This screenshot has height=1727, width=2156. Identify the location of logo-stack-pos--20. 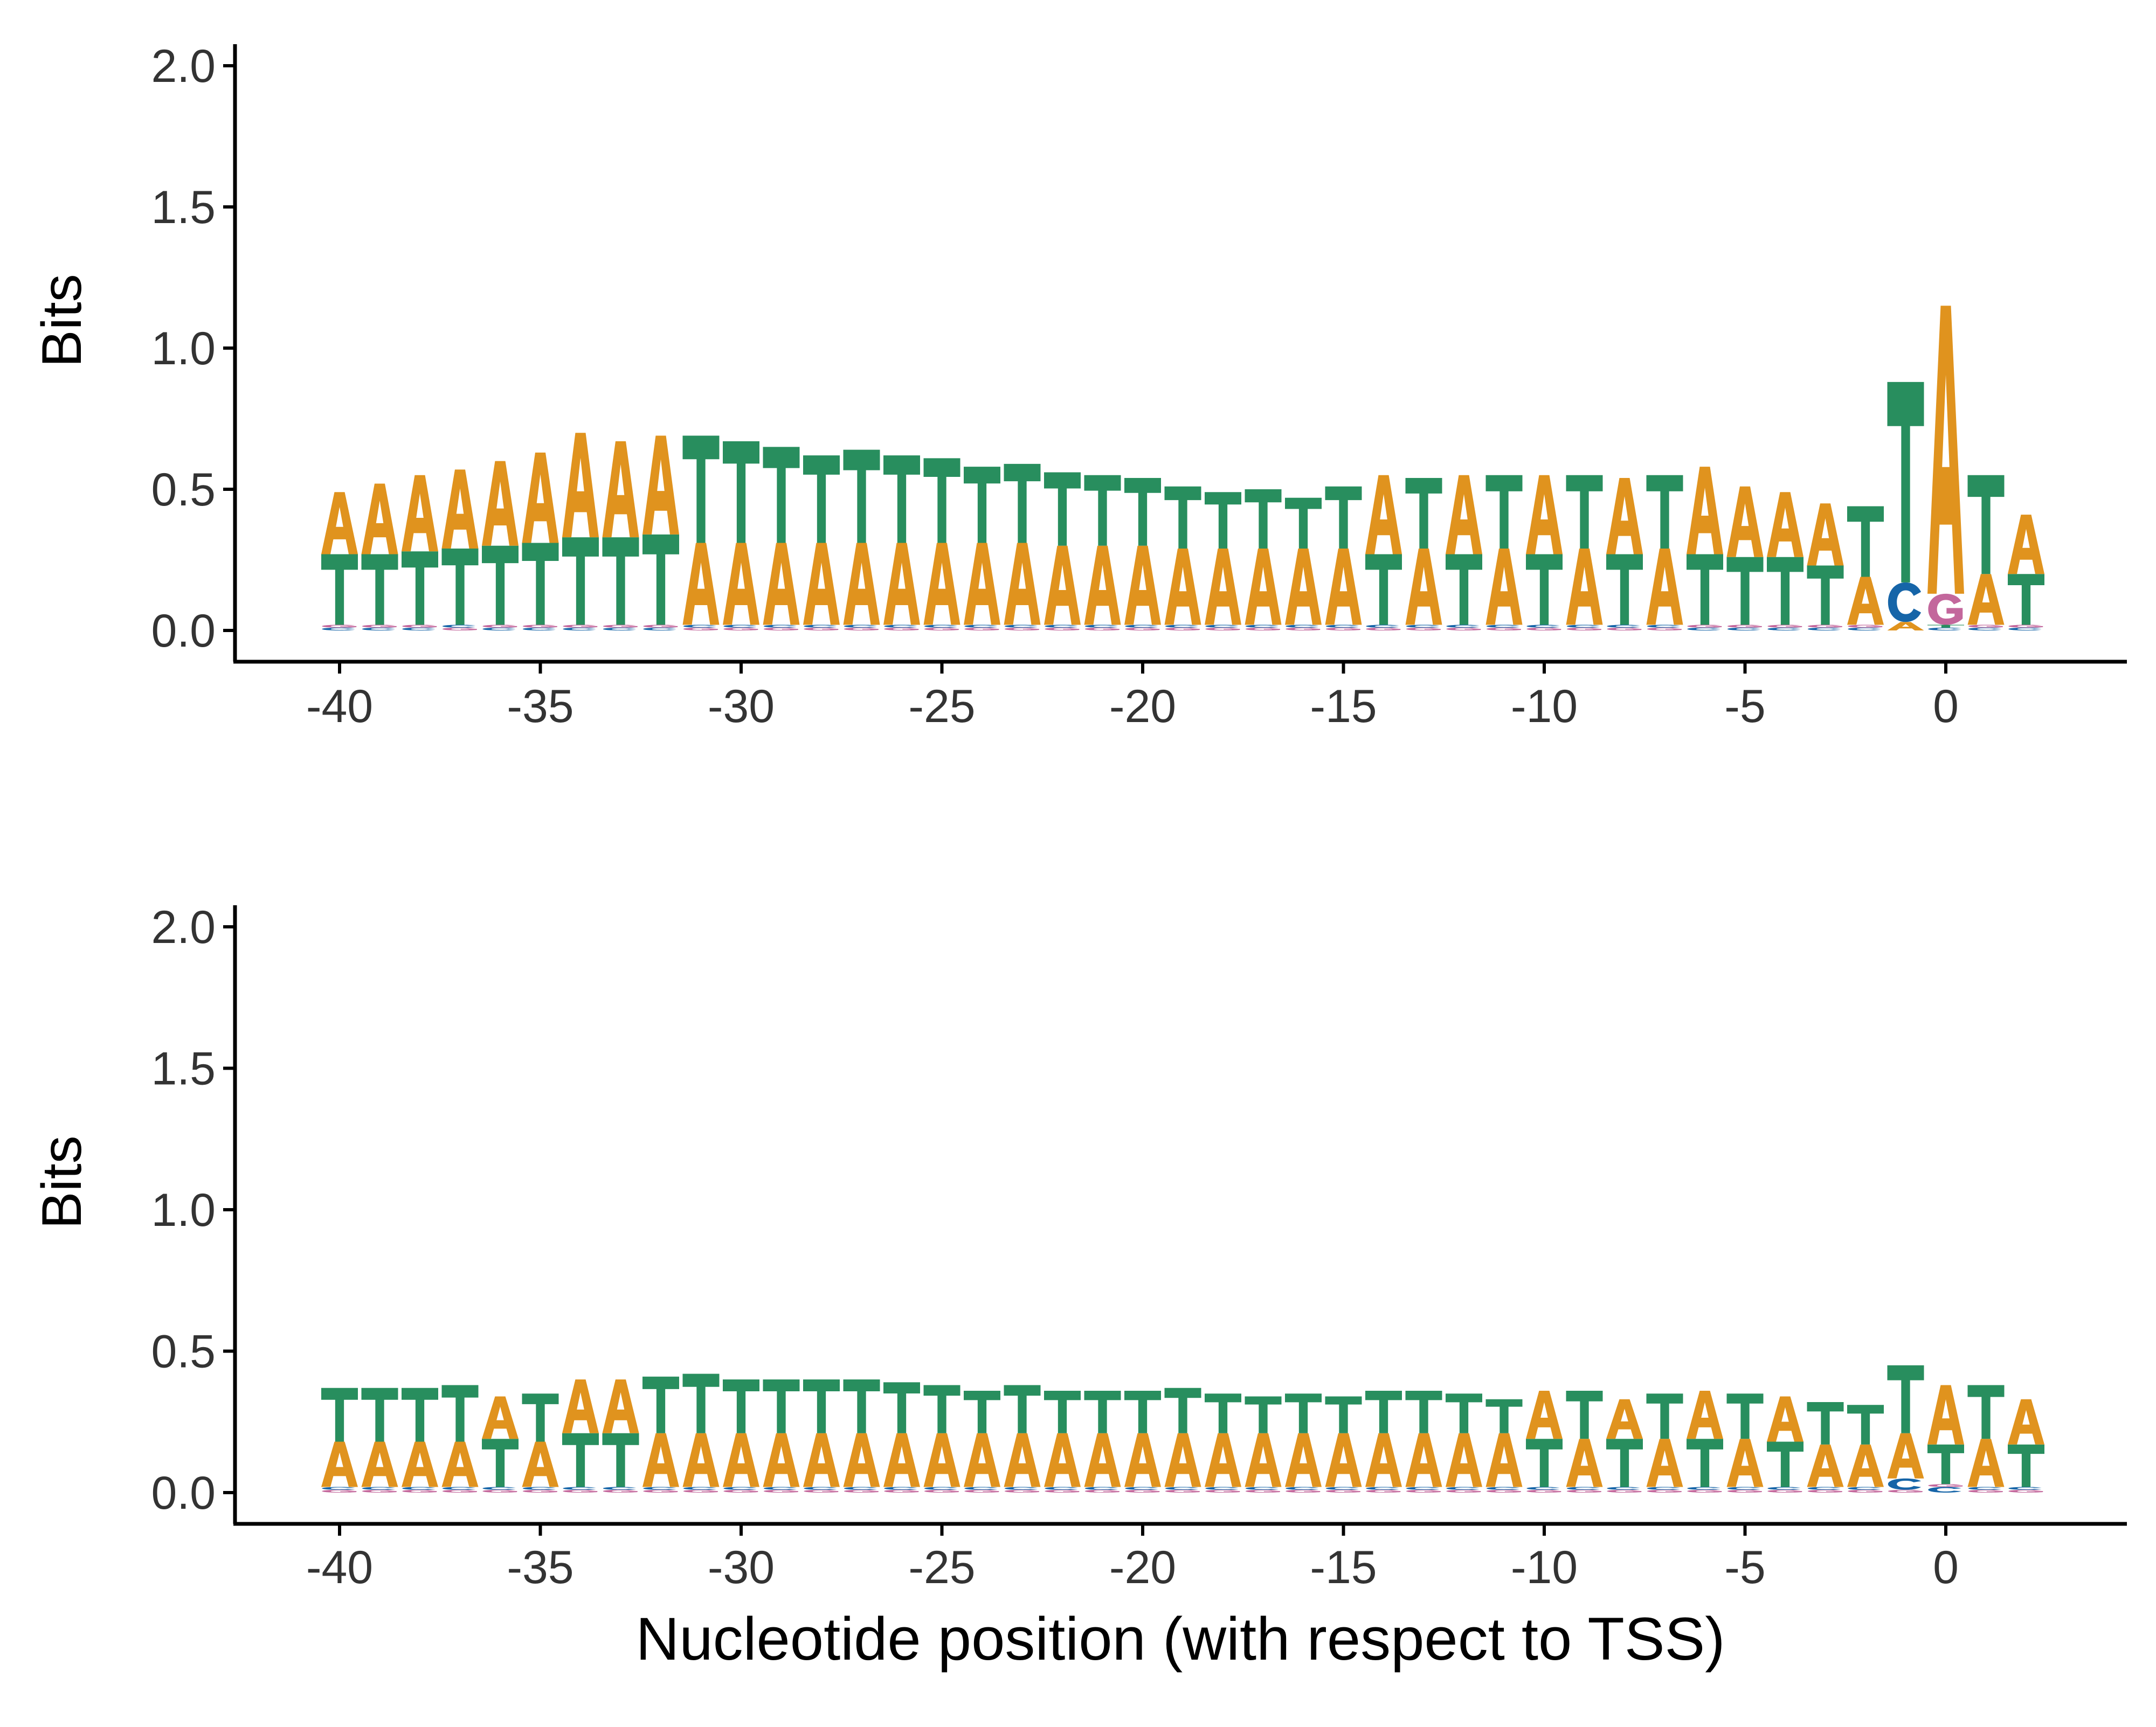
(1142, 554).